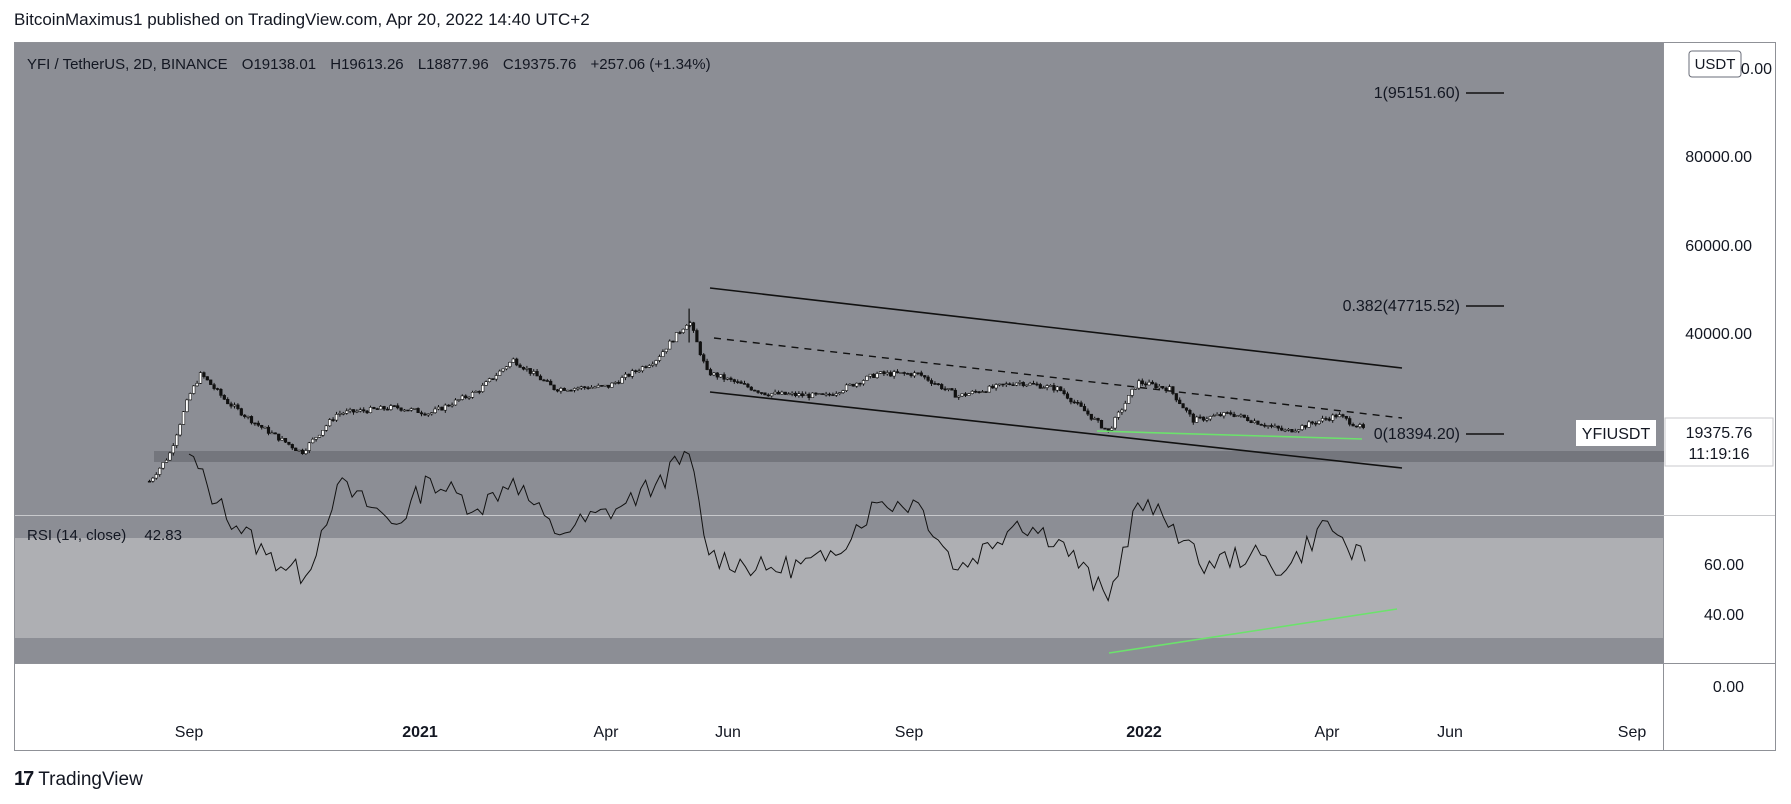 The width and height of the screenshot is (1791, 804). Describe the element at coordinates (90, 779) in the screenshot. I see `tradingview-brand: TradingView` at that location.